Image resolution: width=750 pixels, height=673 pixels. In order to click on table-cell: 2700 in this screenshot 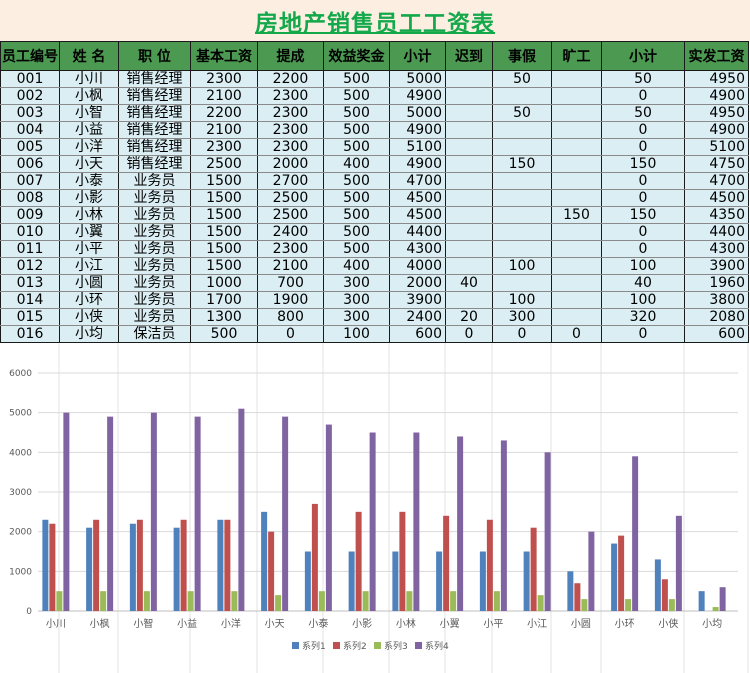, I will do `click(290, 181)`.